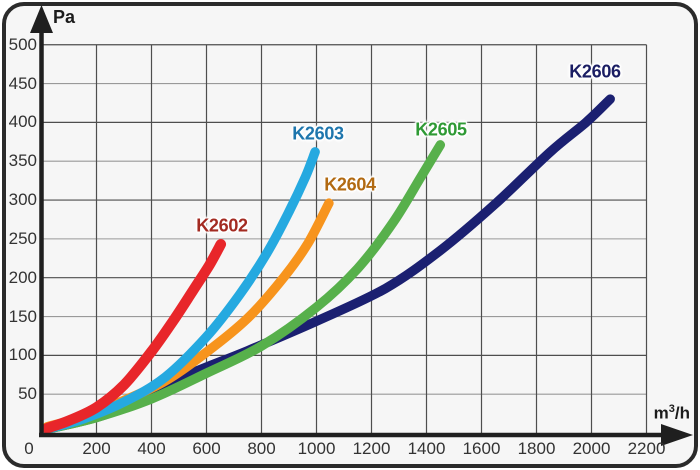  What do you see at coordinates (350, 184) in the screenshot?
I see `series-label-k2604: K2604` at bounding box center [350, 184].